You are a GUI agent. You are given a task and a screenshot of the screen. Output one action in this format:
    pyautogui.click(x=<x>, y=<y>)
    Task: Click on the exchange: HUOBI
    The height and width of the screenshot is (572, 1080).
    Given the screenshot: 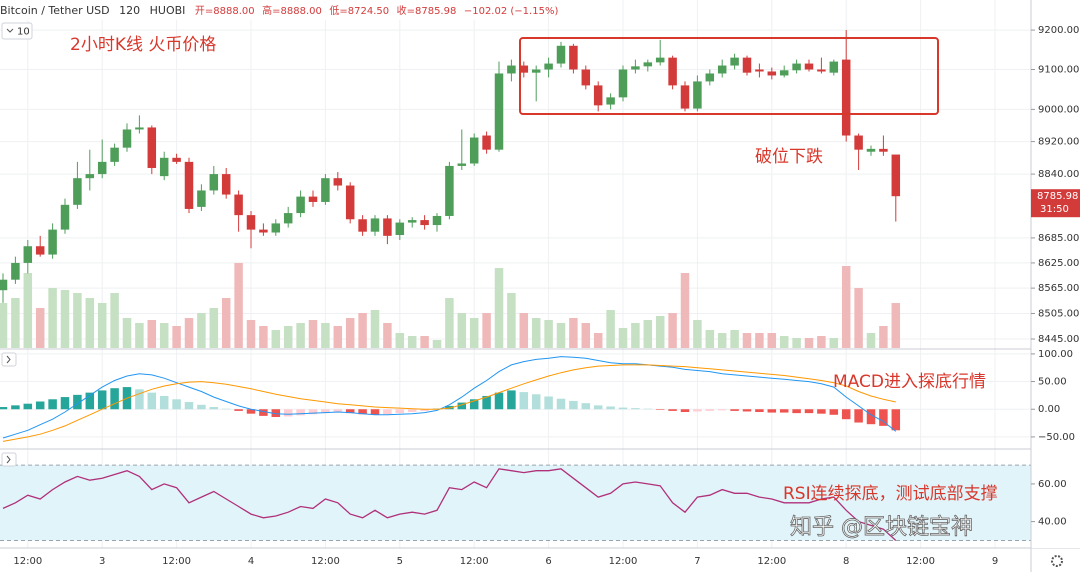 What is the action you would take?
    pyautogui.click(x=168, y=10)
    